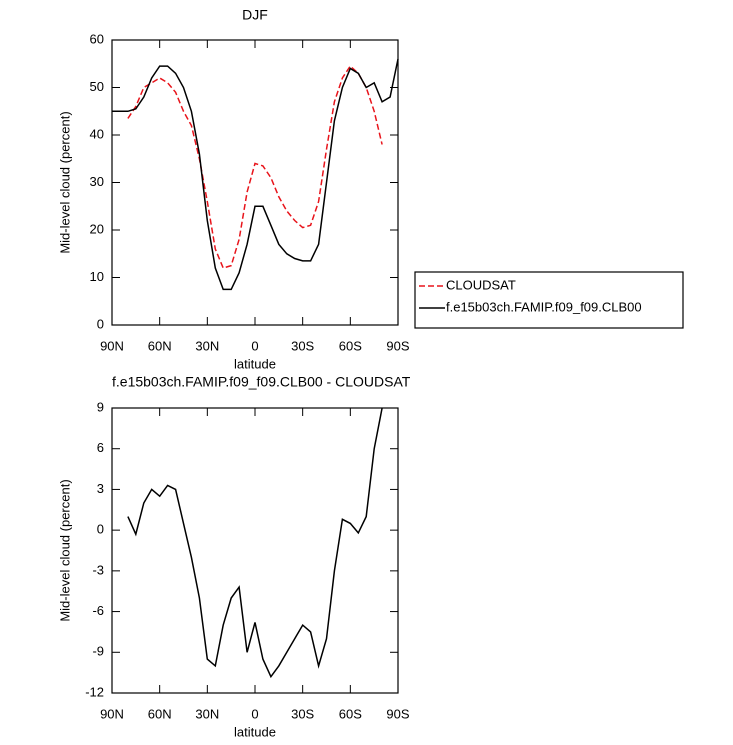 This screenshot has height=745, width=733. I want to click on y-tick-label: 6, so click(100, 447).